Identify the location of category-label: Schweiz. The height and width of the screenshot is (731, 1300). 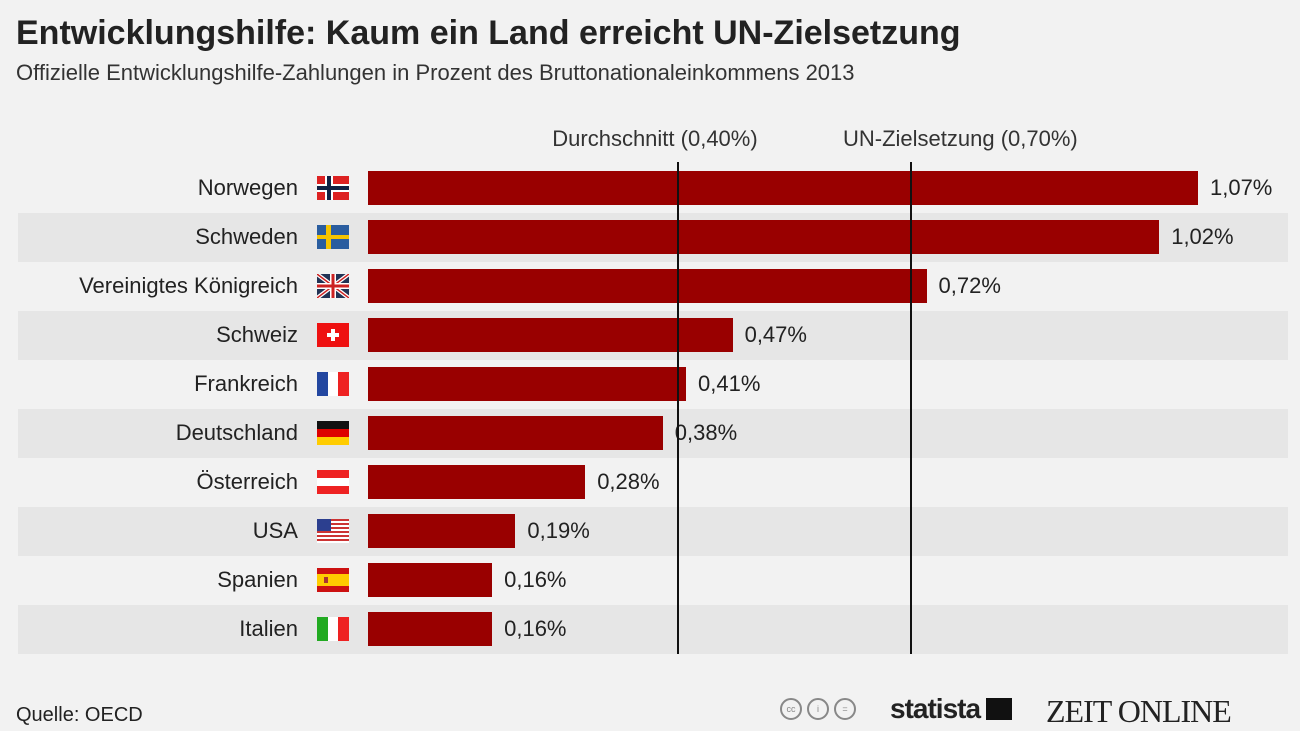
(257, 334).